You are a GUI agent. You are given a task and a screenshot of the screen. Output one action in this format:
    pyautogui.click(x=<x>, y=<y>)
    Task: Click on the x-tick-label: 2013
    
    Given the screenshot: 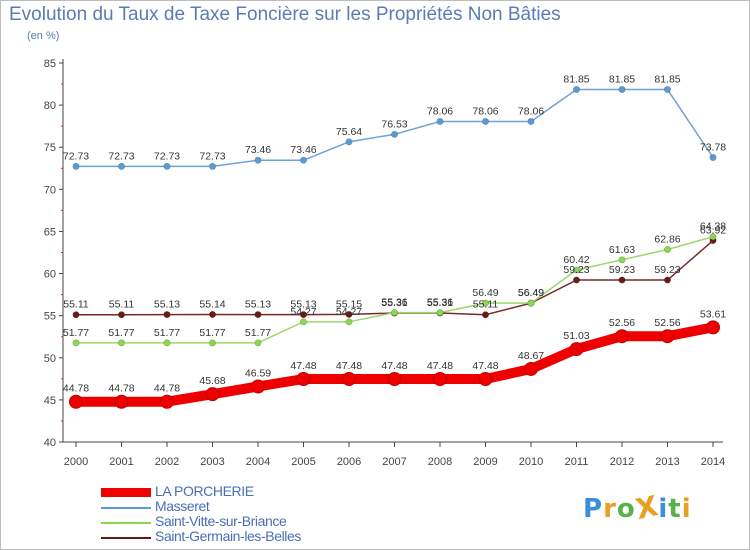 What is the action you would take?
    pyautogui.click(x=667, y=462)
    